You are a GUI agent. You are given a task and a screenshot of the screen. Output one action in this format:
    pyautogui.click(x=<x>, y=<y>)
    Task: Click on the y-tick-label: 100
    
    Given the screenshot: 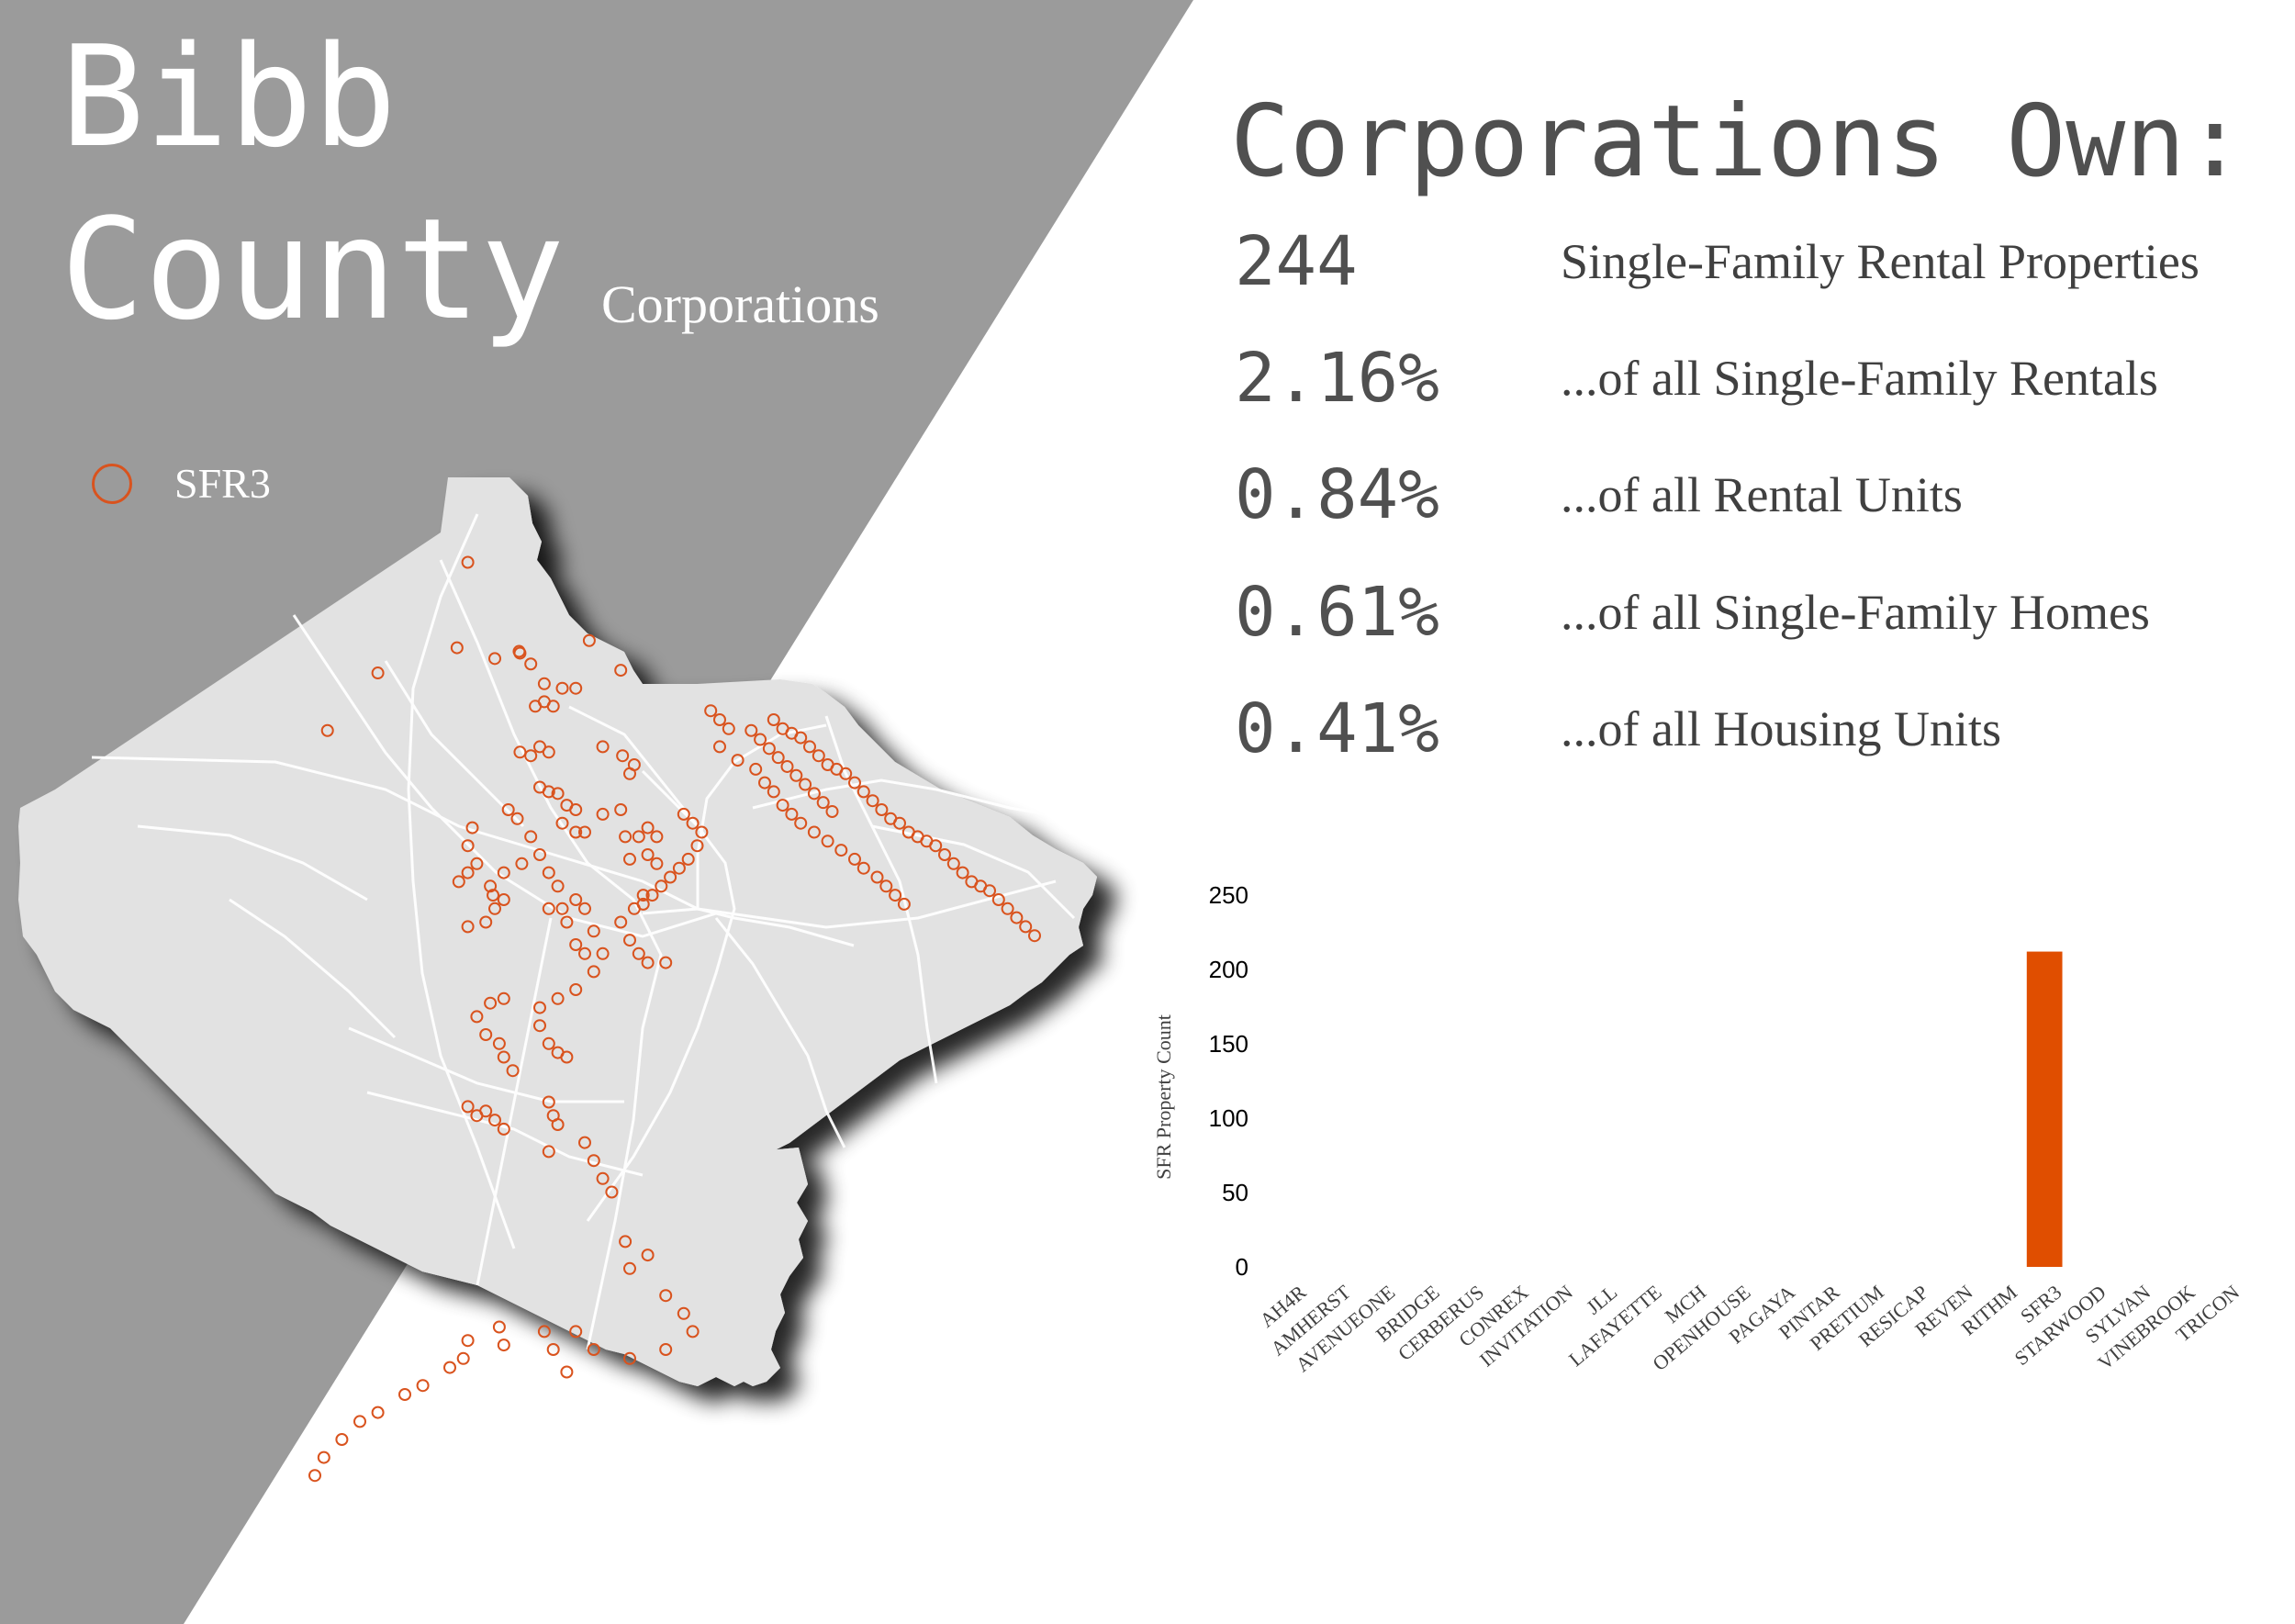 What is the action you would take?
    pyautogui.click(x=1228, y=1118)
    